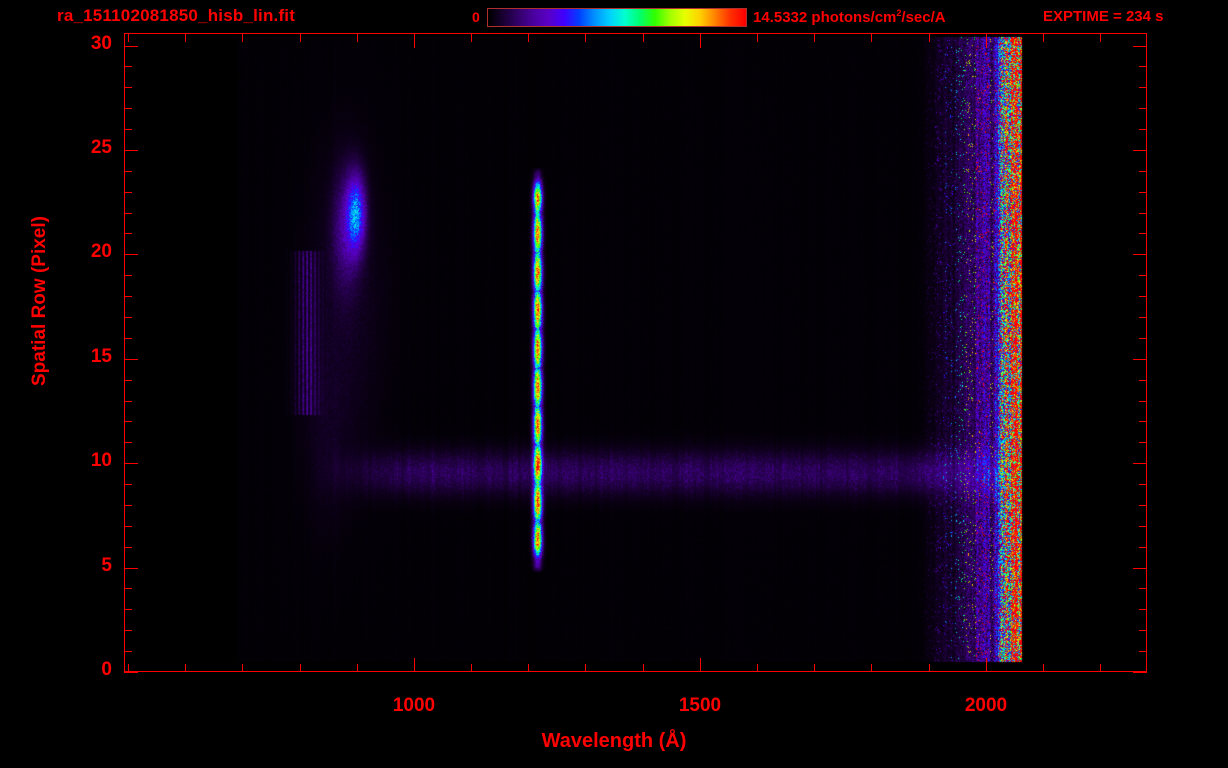  What do you see at coordinates (39, 301) in the screenshot?
I see `y-axis-title: Spatial Row (Pixel)` at bounding box center [39, 301].